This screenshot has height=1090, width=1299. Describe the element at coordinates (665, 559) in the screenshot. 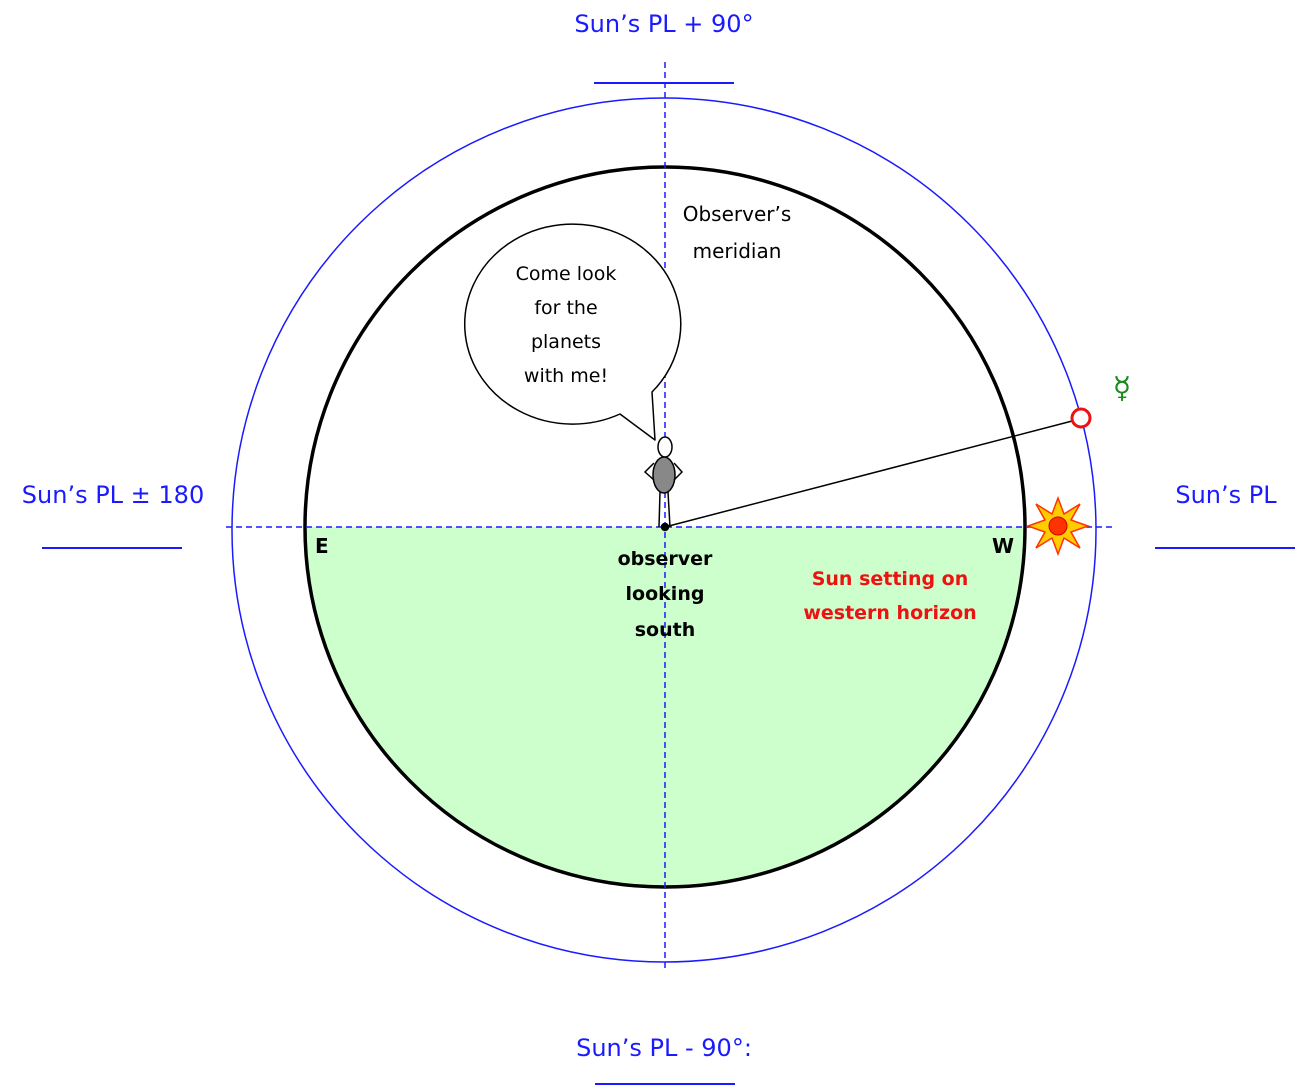

I see `observer-caption-line1: observer` at that location.